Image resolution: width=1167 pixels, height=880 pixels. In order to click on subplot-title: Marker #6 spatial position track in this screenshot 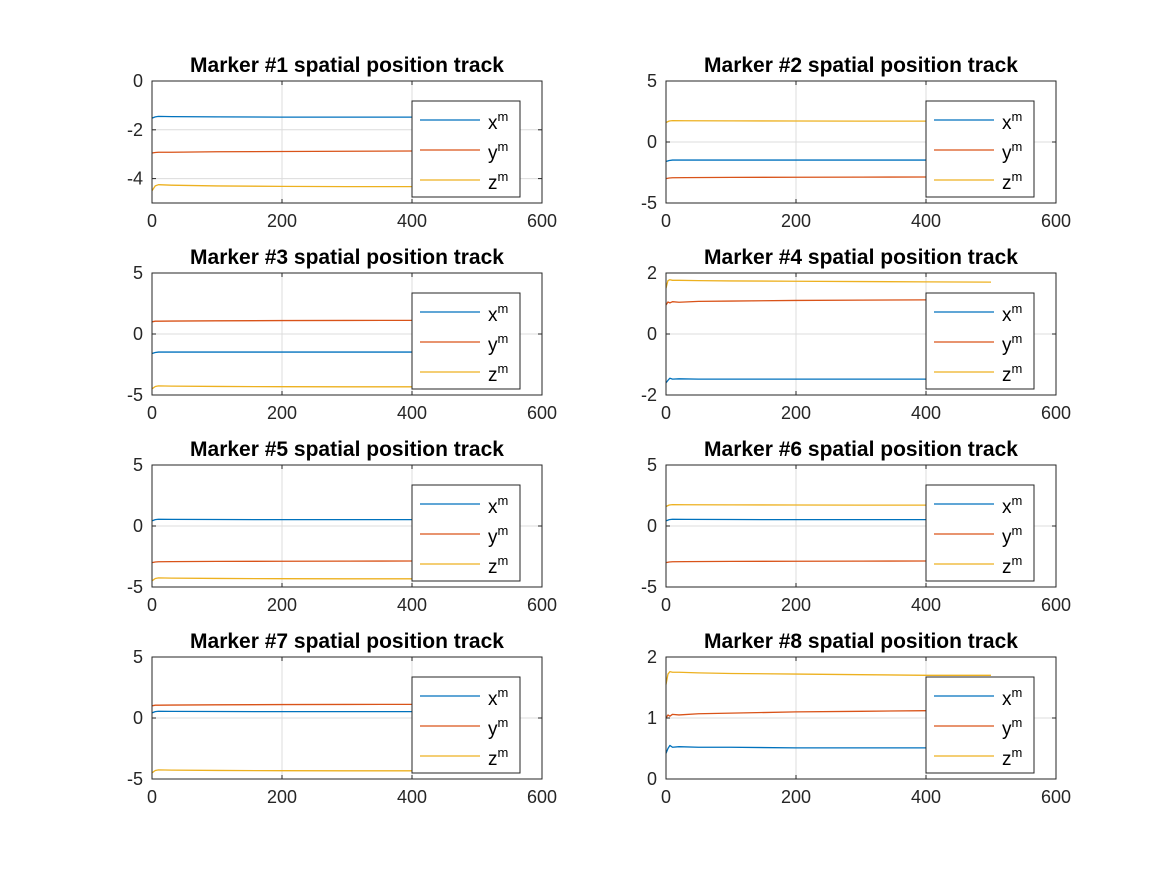, I will do `click(861, 449)`.